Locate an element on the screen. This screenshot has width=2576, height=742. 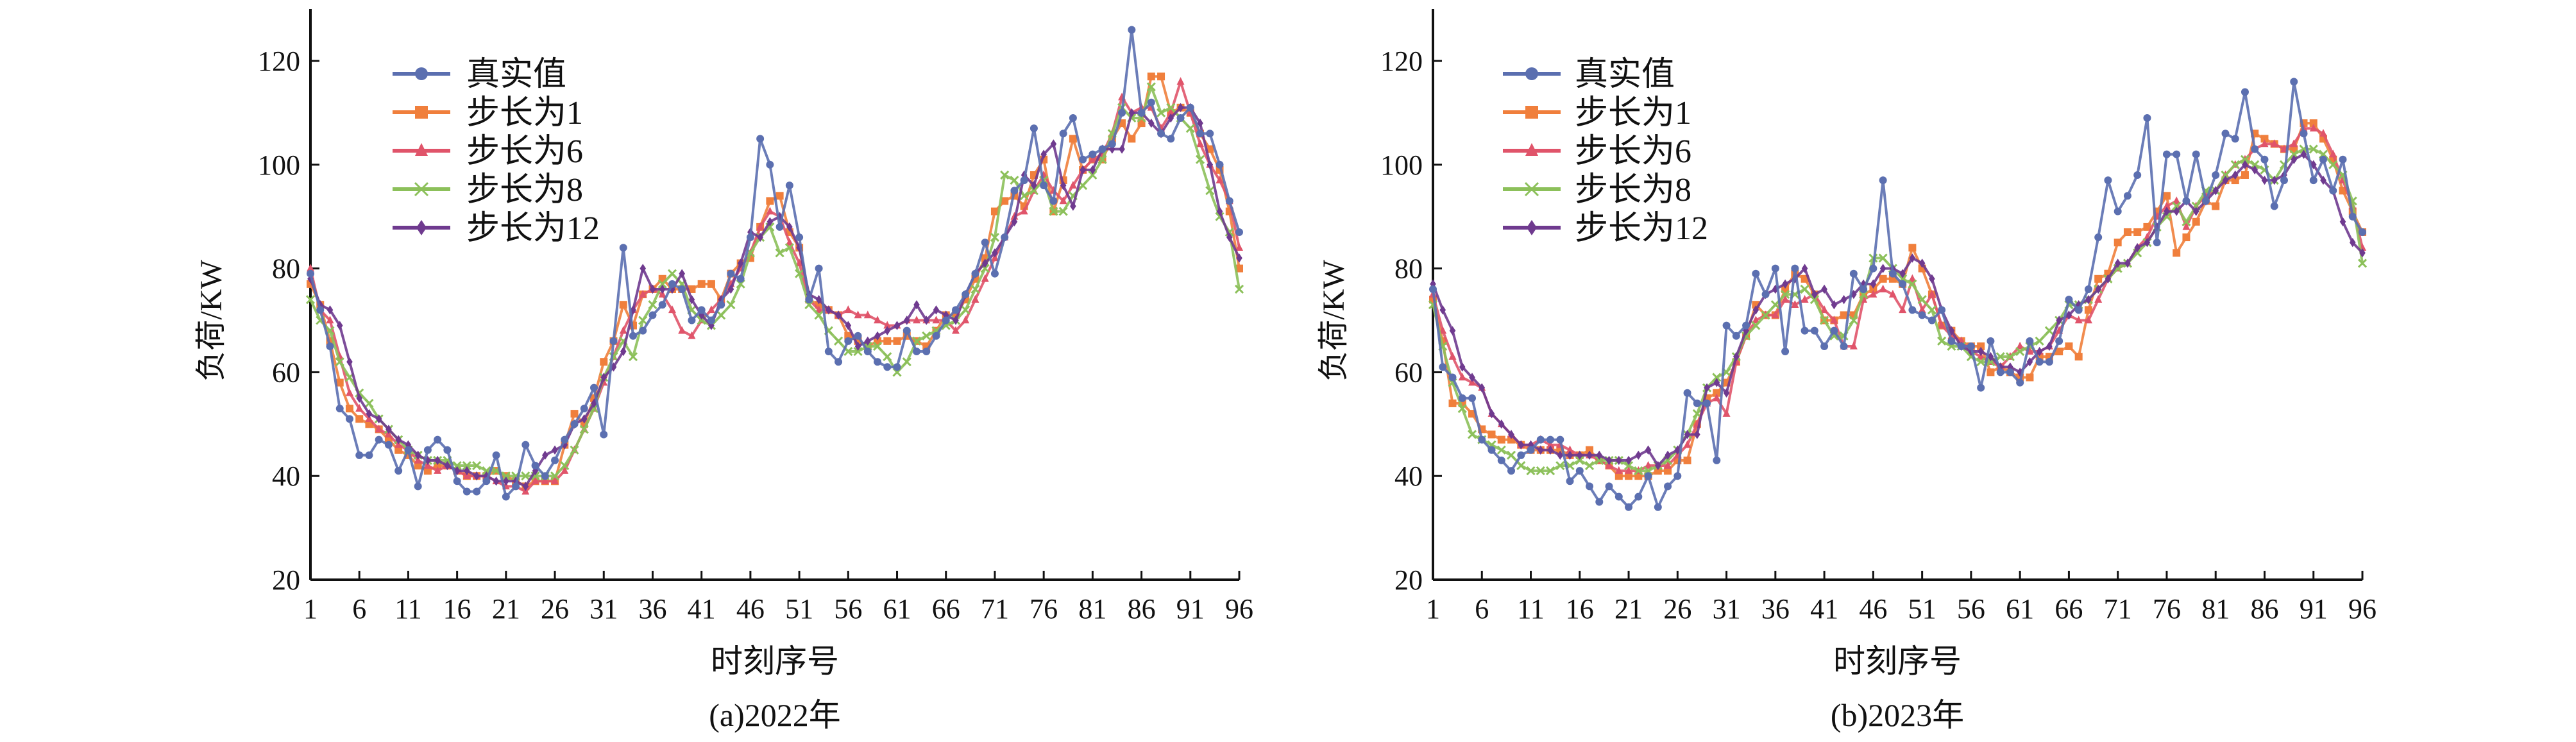
x-tick-label: 56 is located at coordinates (848, 609).